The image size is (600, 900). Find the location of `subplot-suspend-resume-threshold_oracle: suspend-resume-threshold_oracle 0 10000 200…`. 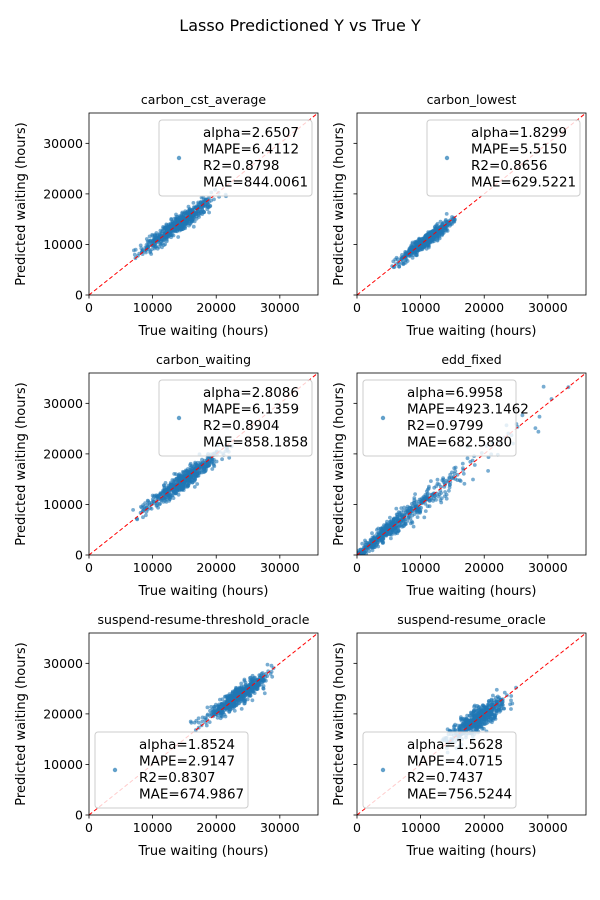

subplot-suspend-resume-threshold_oracle: suspend-resume-threshold_oracle 0 10000 200… is located at coordinates (166, 735).